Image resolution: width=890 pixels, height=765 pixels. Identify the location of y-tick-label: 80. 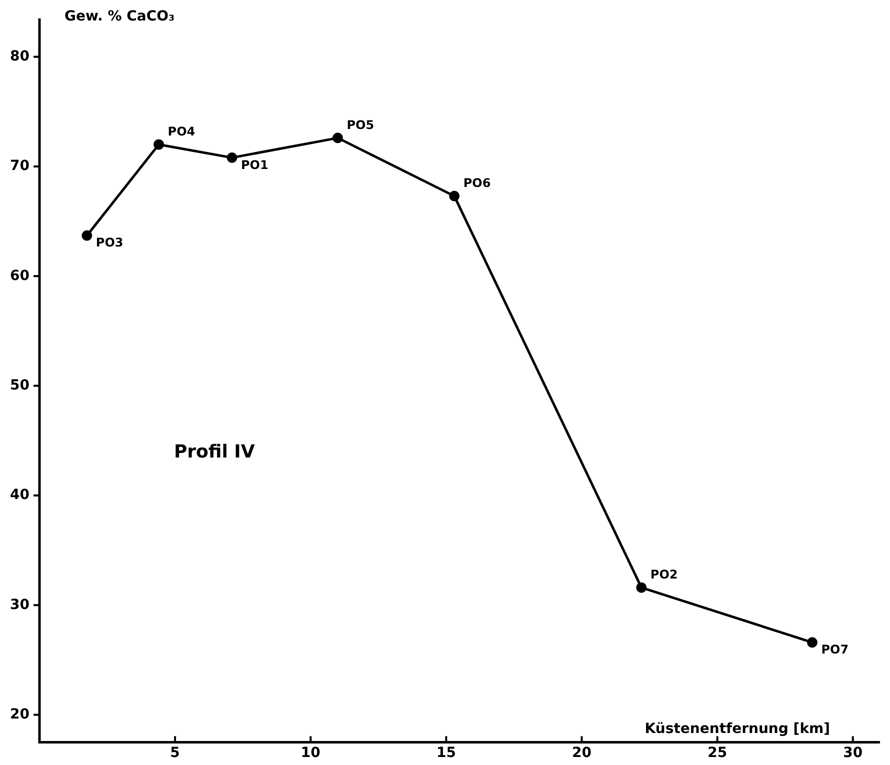
(20, 56).